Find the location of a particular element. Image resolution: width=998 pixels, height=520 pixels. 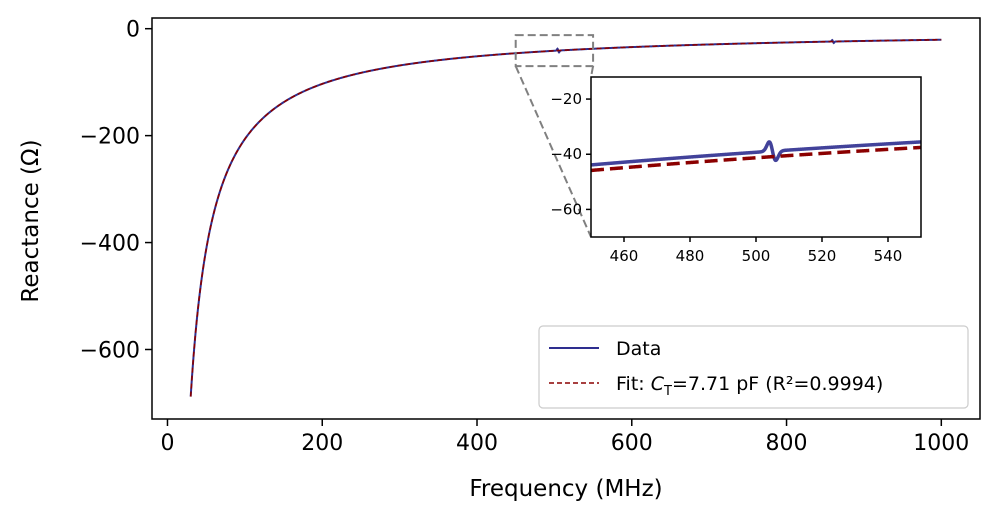

legend-box is located at coordinates (753, 367).